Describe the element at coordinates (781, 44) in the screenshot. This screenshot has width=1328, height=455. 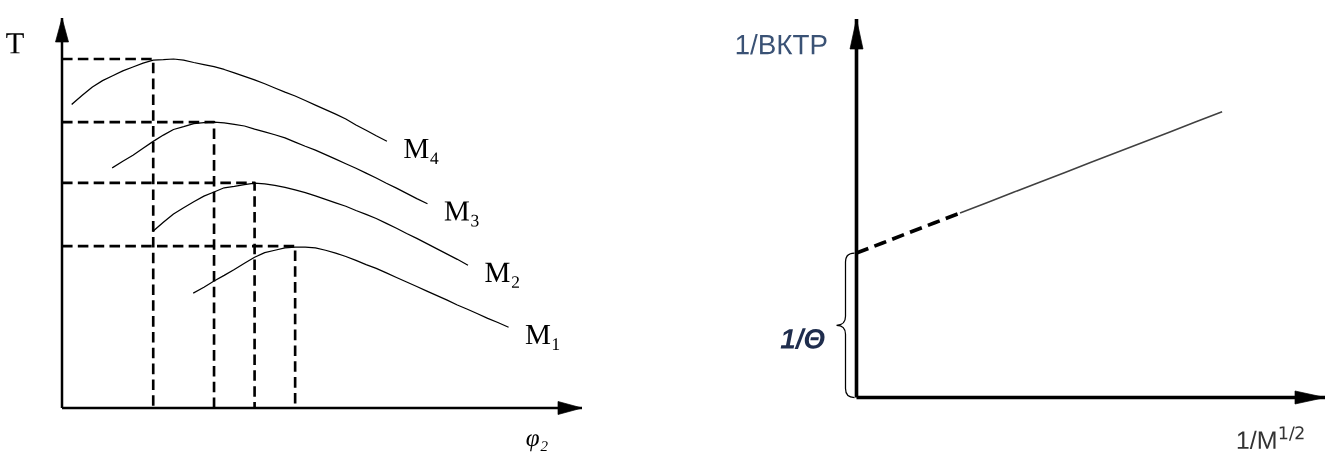
I see `y-axis-title: 1/ВКТР` at that location.